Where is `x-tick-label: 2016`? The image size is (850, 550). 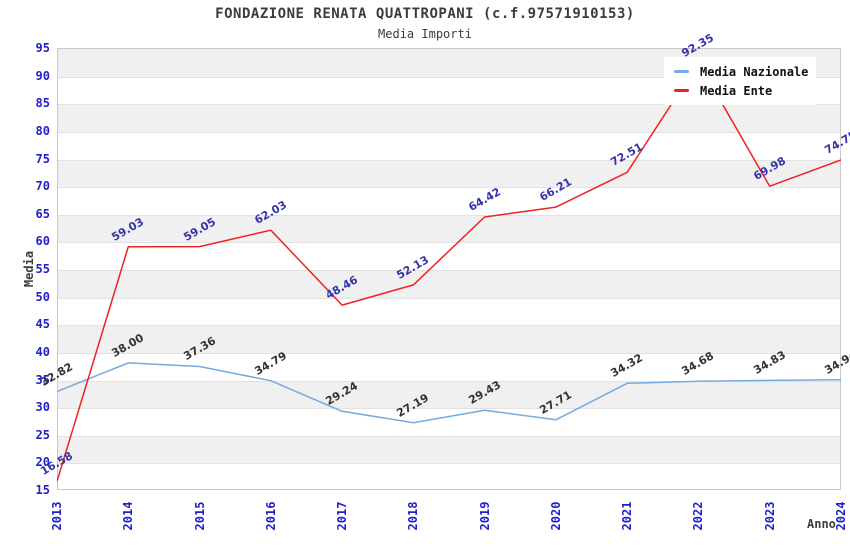 x-tick-label: 2016 is located at coordinates (270, 516).